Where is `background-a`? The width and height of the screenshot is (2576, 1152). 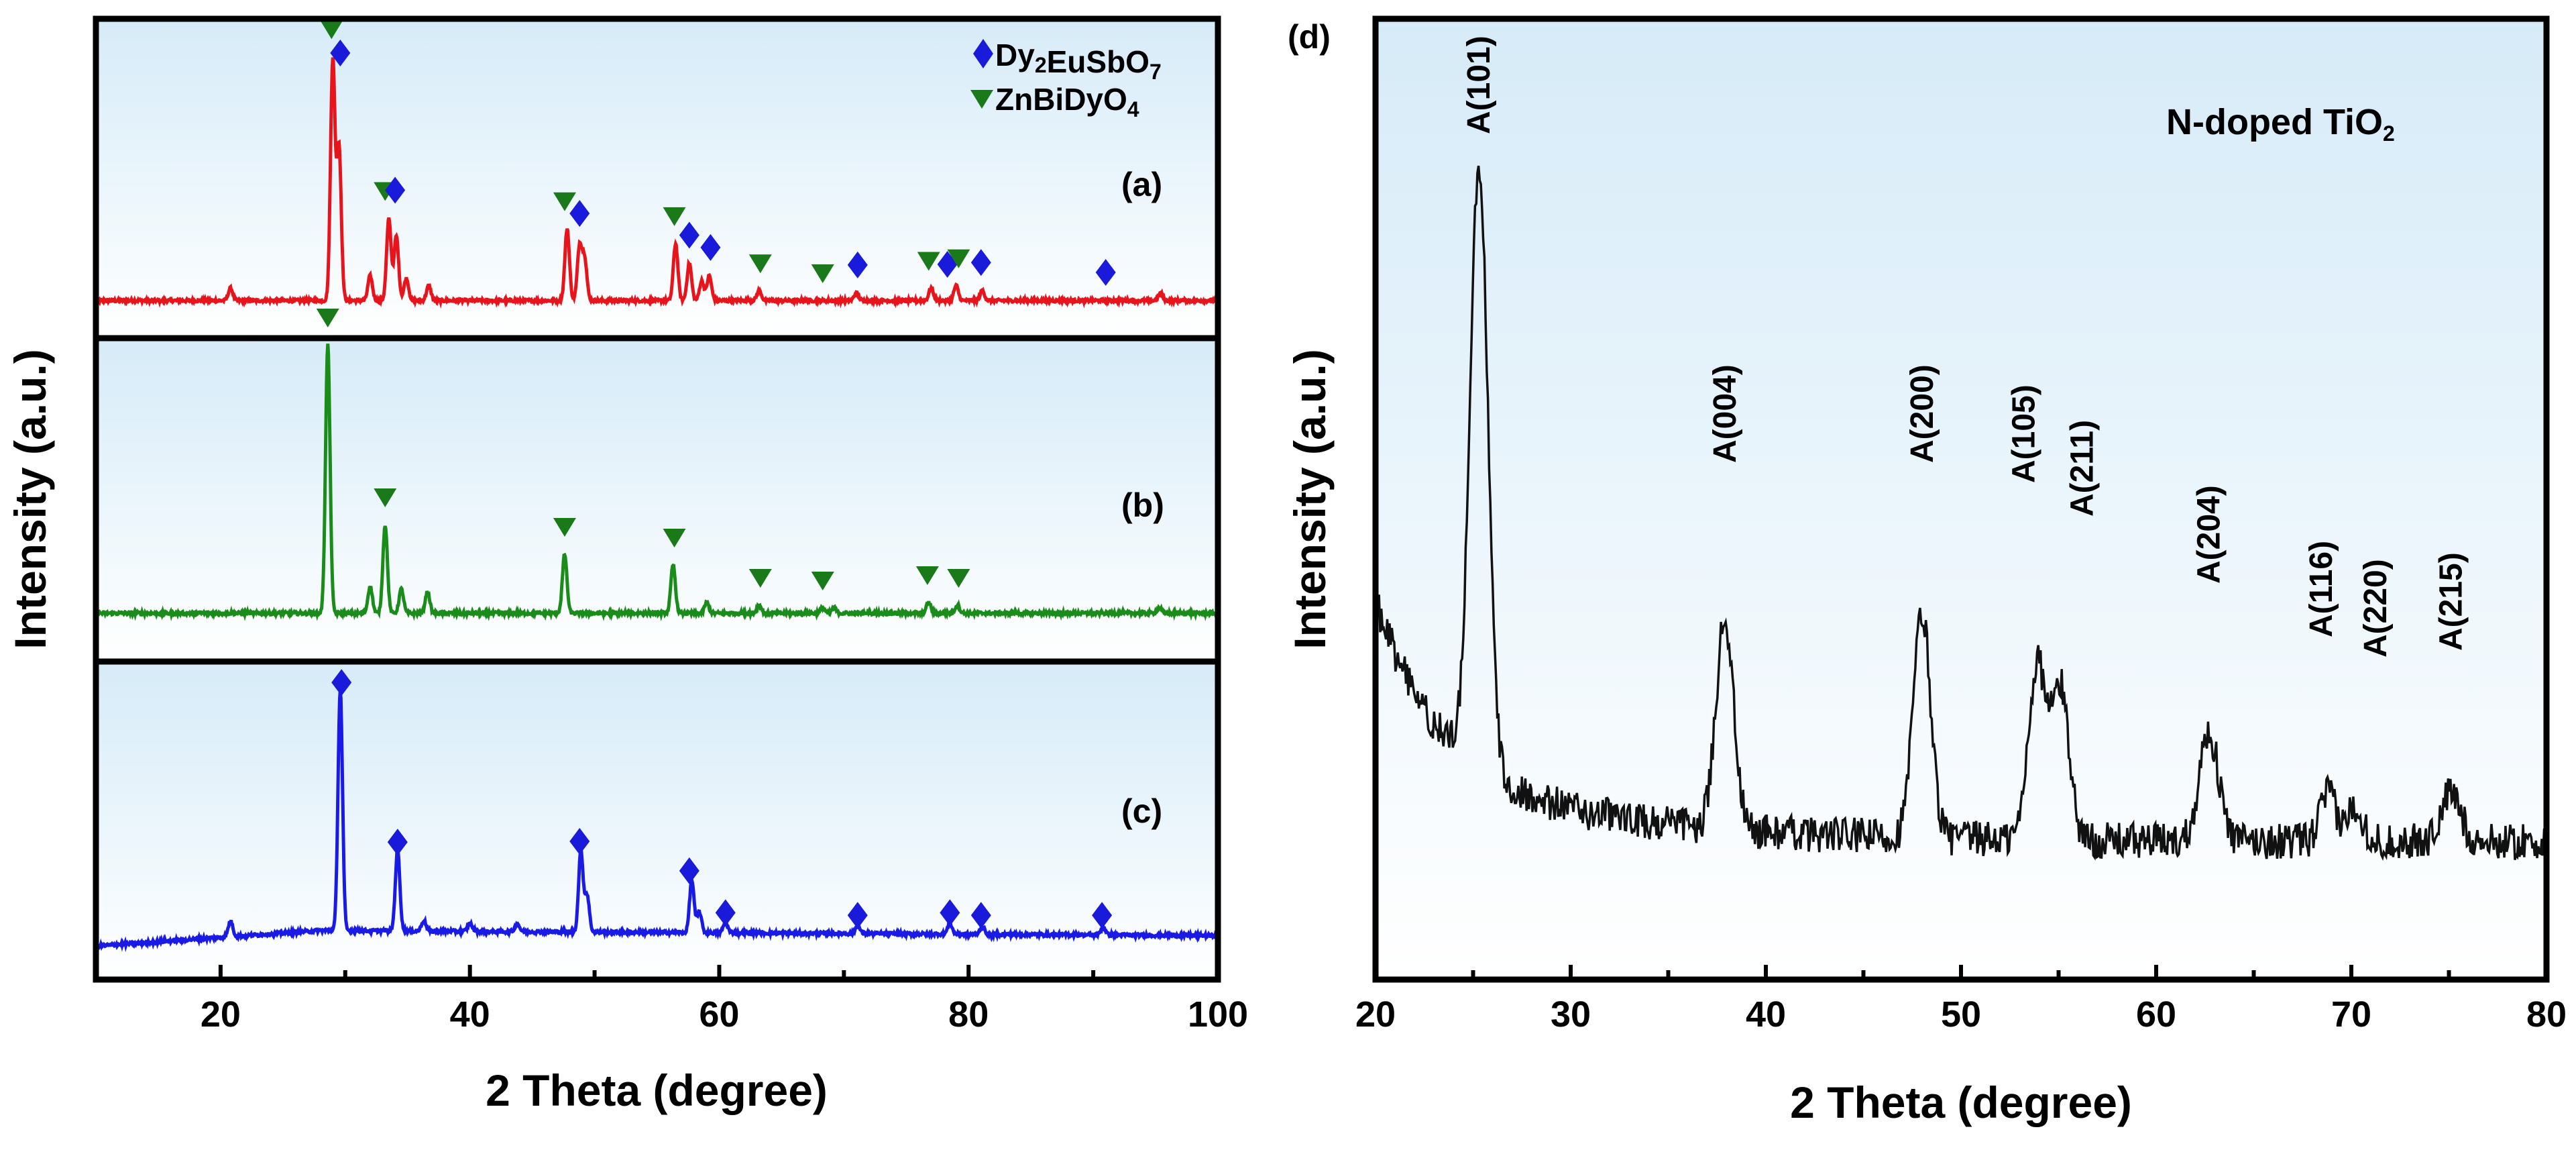
background-a is located at coordinates (657, 178).